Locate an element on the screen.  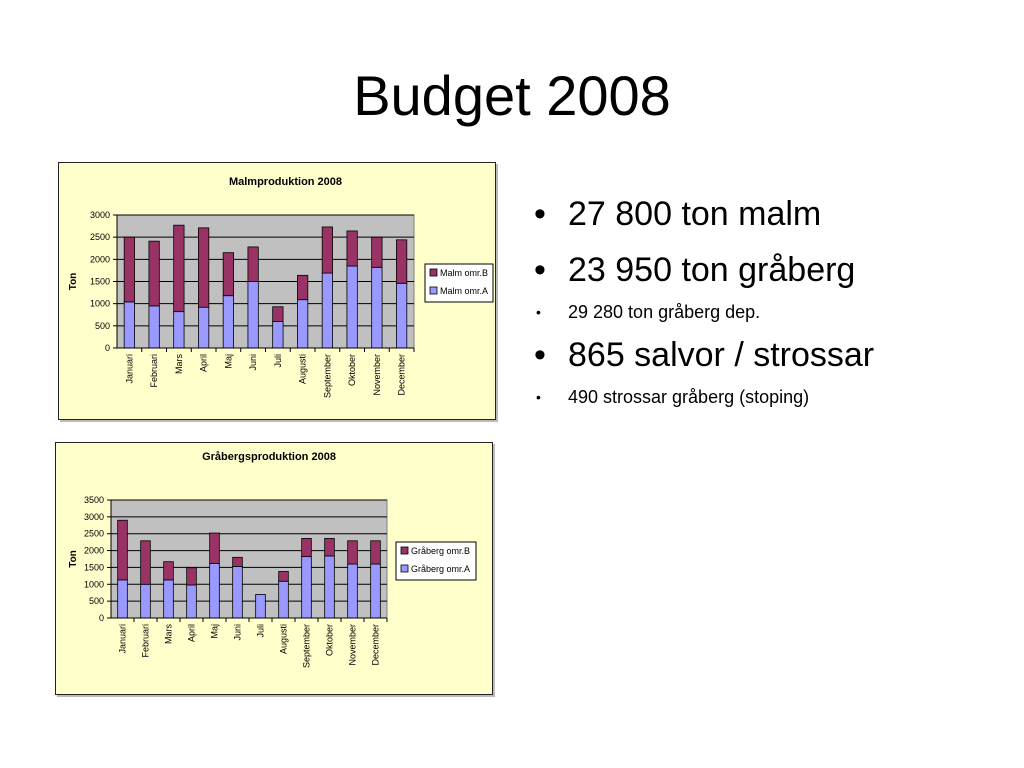
y-tick-label: 3000 is located at coordinates (94, 517).